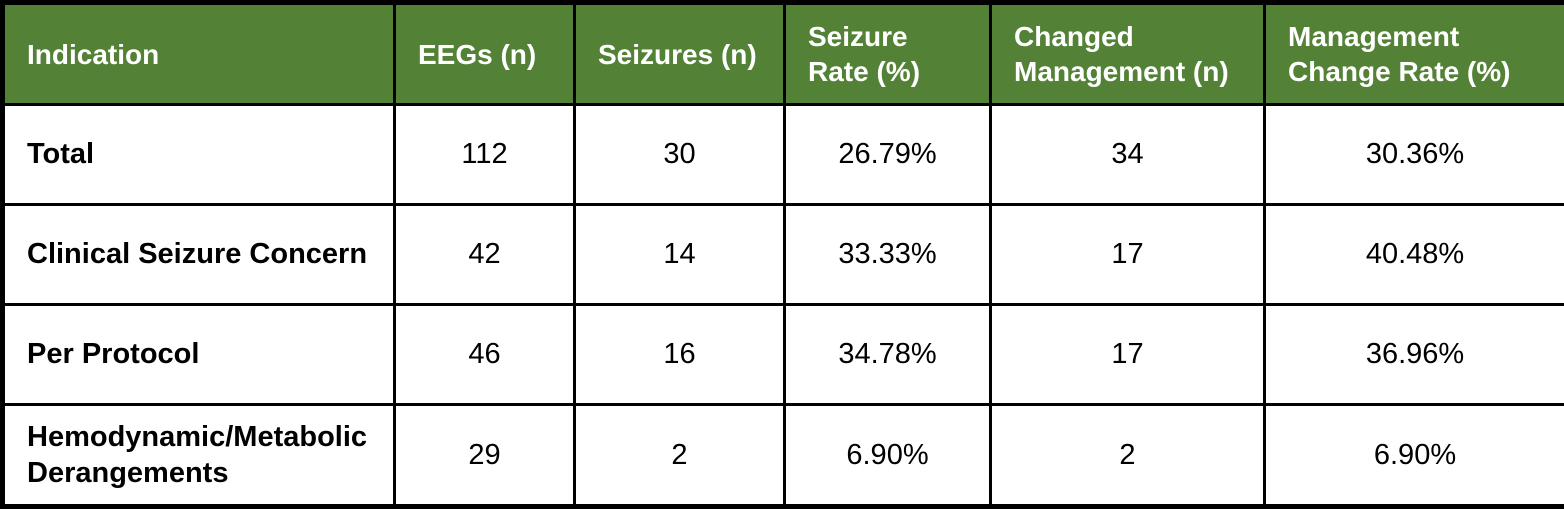 The height and width of the screenshot is (509, 1564). I want to click on cell-seizures: 2, so click(680, 456).